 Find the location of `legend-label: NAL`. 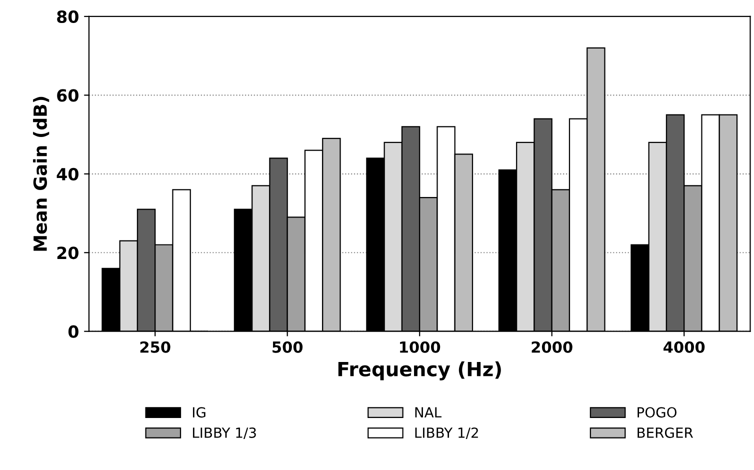

legend-label: NAL is located at coordinates (428, 412).